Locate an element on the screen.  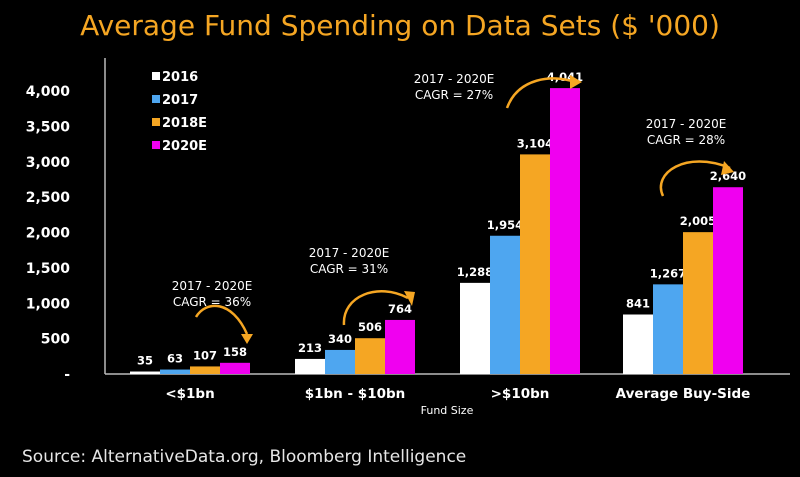
y-tick-label: 2,000 is located at coordinates (48, 234).